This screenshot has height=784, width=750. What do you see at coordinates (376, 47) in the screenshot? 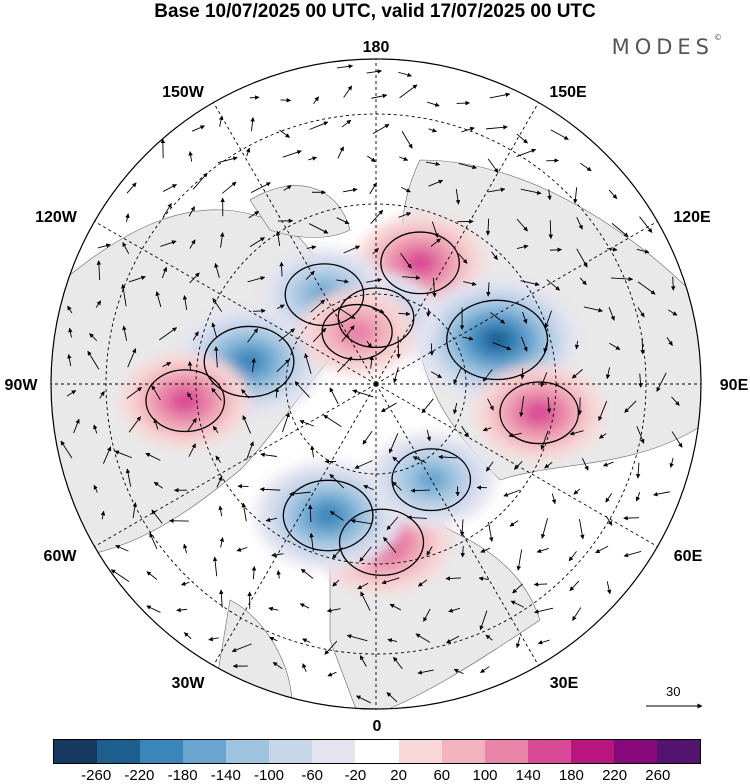
I see `lon-label-180: 180` at bounding box center [376, 47].